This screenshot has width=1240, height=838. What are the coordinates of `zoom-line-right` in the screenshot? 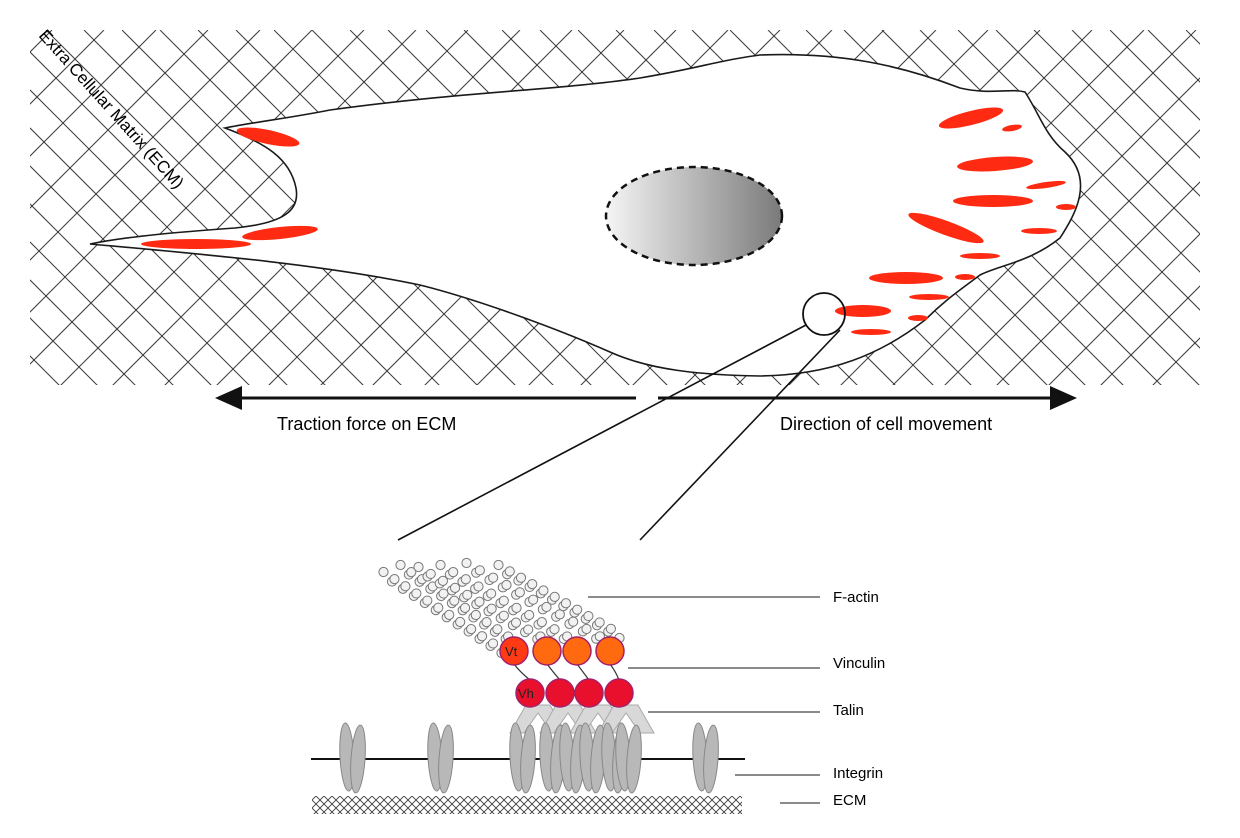 It's located at (740, 435).